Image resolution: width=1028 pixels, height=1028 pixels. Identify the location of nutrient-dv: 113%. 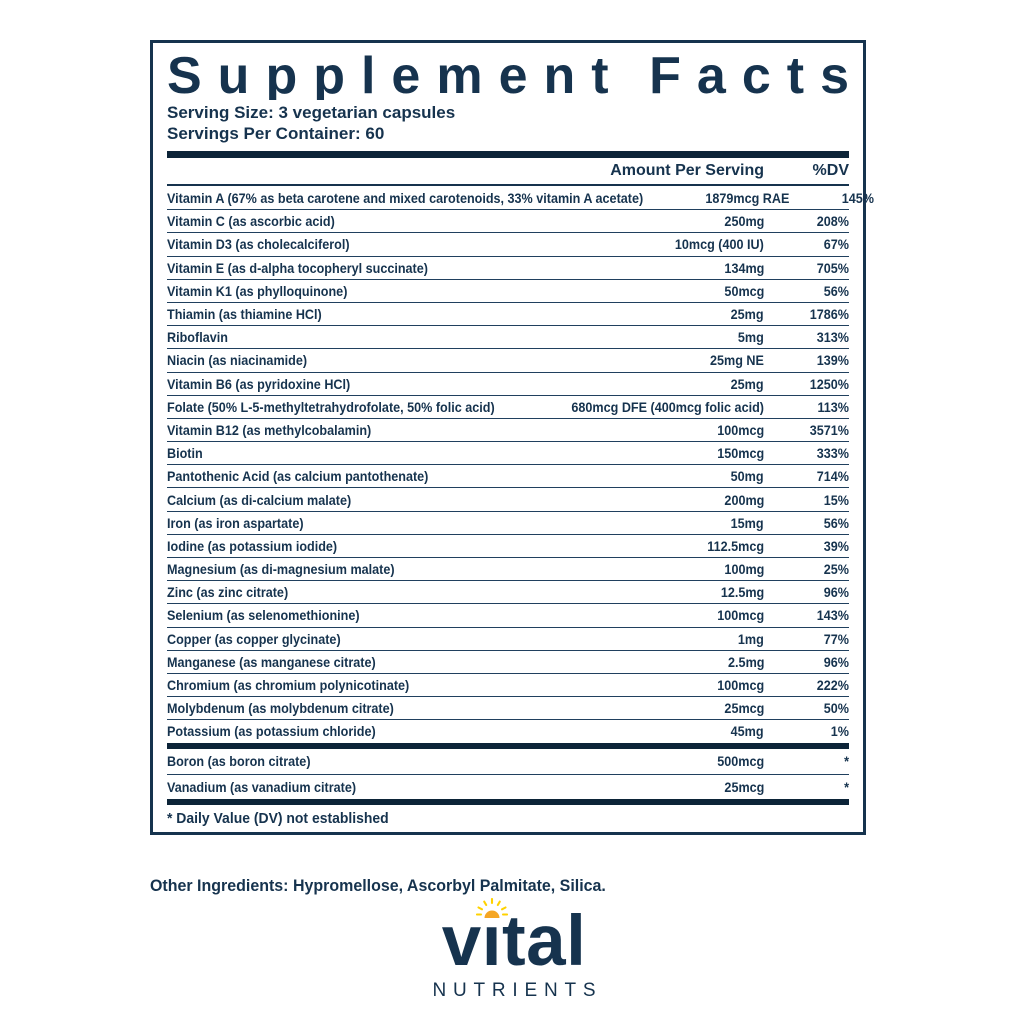
(833, 406).